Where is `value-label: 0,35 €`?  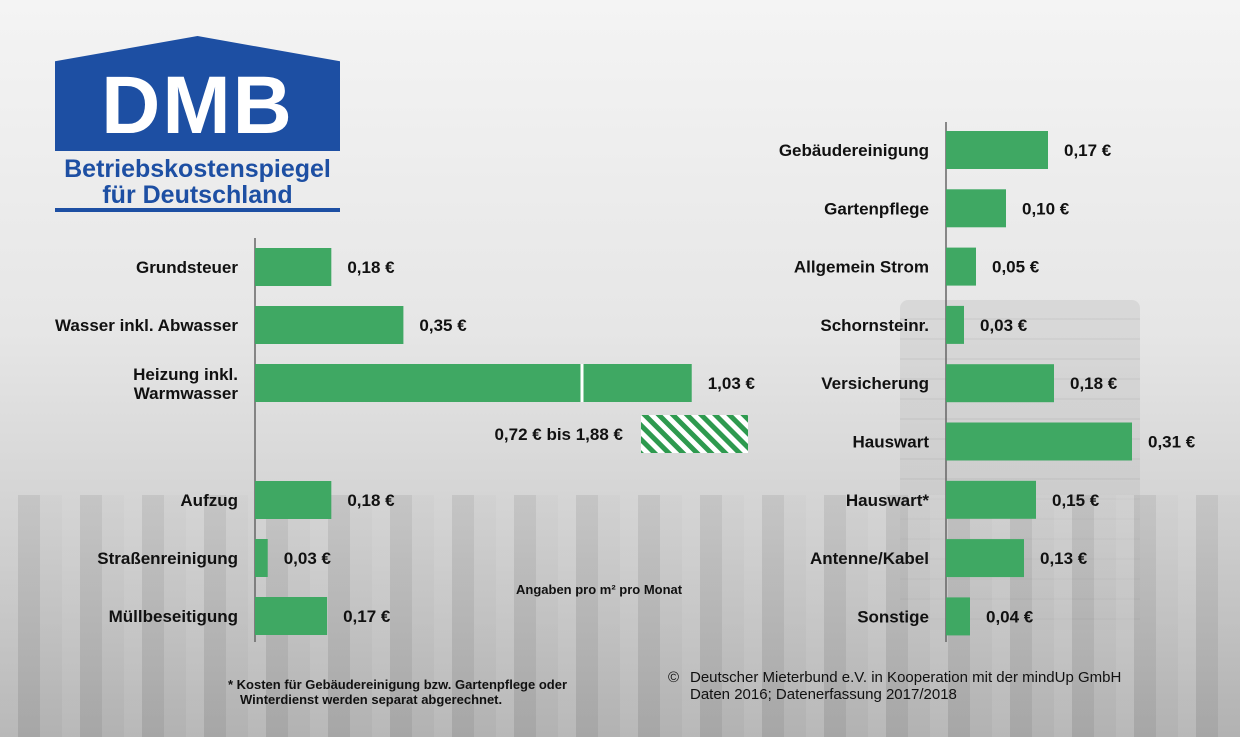
value-label: 0,35 € is located at coordinates (443, 325).